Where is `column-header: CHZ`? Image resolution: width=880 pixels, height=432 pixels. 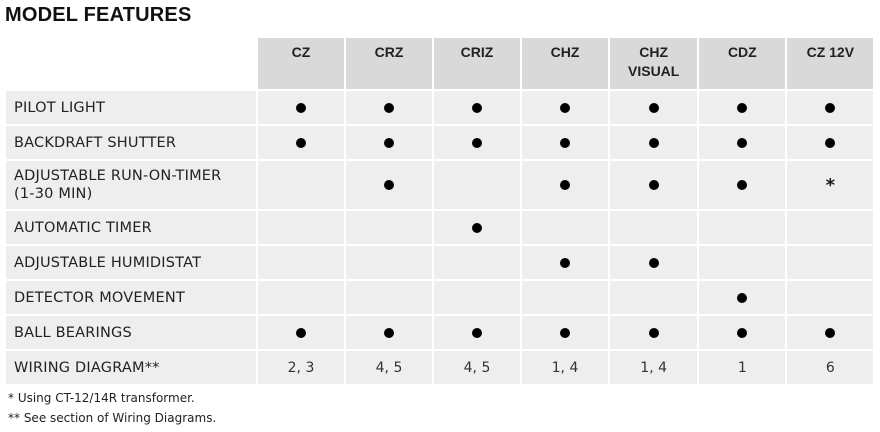 column-header: CHZ is located at coordinates (565, 63).